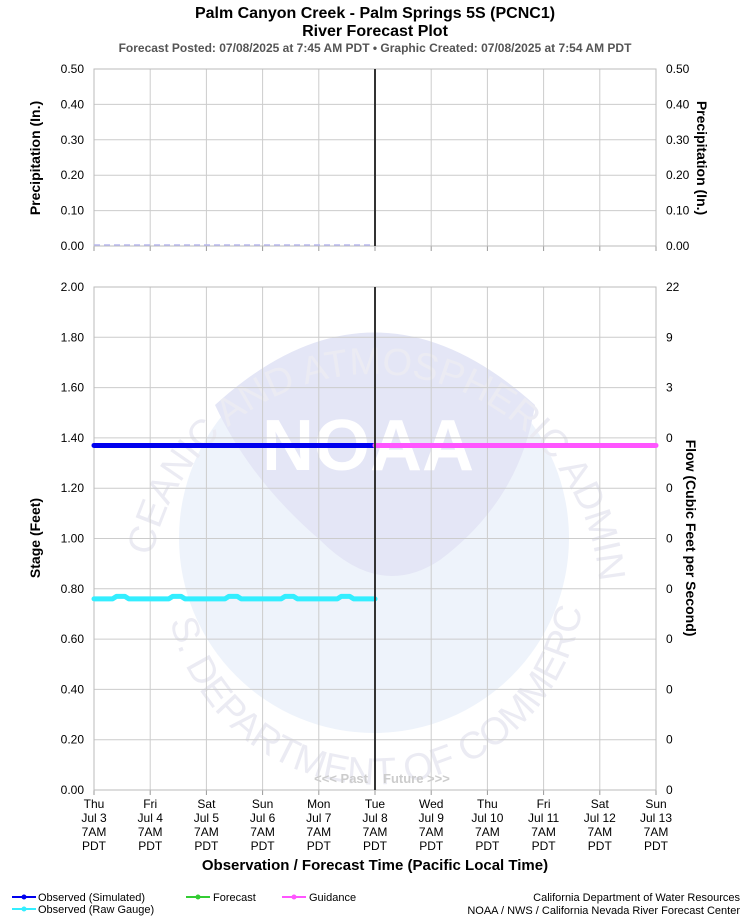 This screenshot has height=920, width=750. I want to click on flow-tick-label: 3, so click(669, 388).